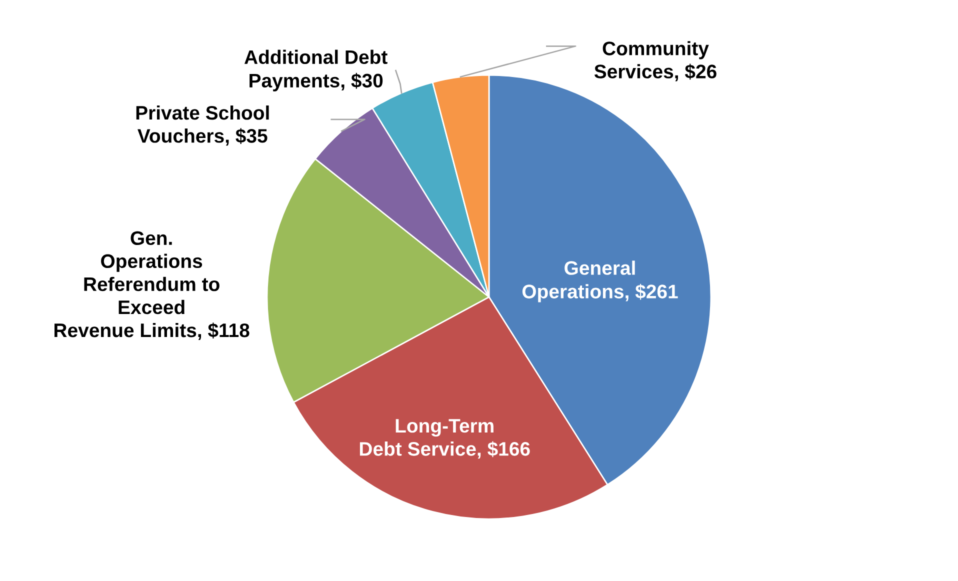  I want to click on slice-label: Long-Term Debt Service, $166, so click(445, 439).